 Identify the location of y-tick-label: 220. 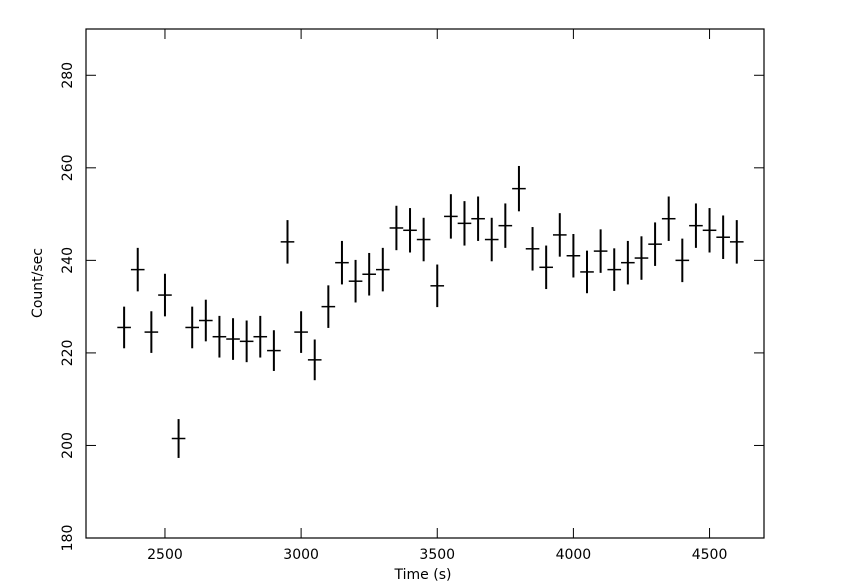
(68, 353).